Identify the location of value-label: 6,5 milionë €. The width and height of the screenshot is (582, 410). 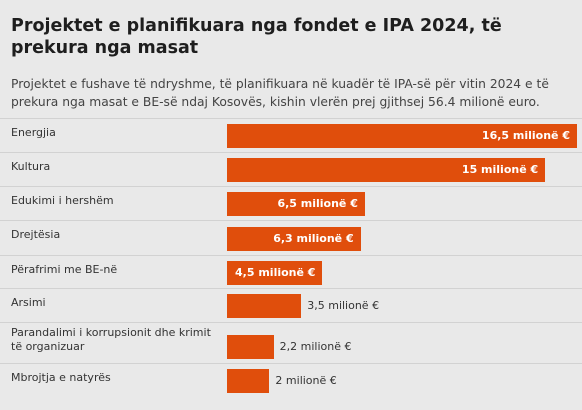
(317, 203).